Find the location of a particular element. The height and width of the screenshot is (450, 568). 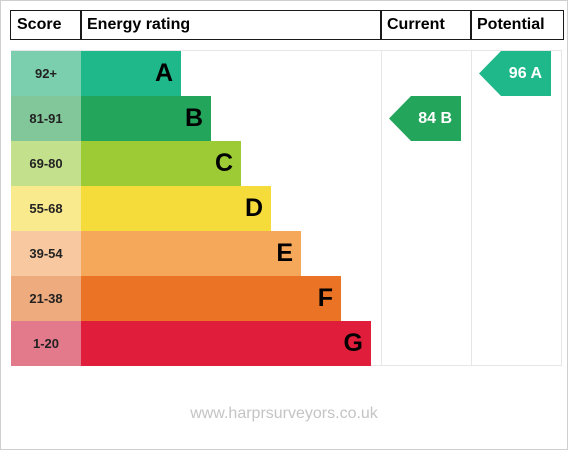

current-rating-arrow: 84 B is located at coordinates (425, 118).